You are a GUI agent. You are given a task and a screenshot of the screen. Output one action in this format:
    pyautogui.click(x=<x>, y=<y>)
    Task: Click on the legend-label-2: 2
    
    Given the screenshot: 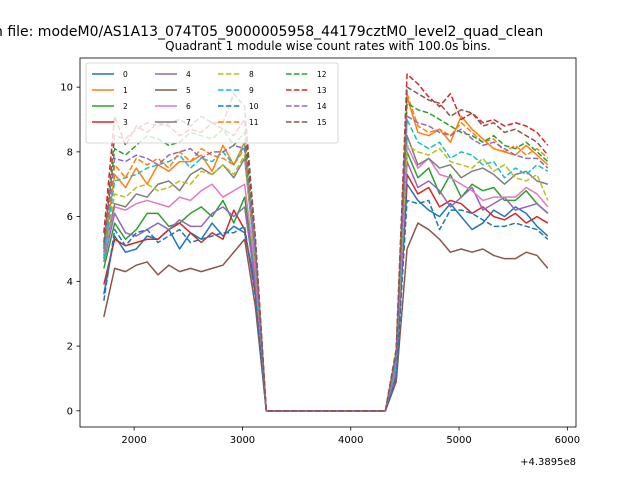 What is the action you would take?
    pyautogui.click(x=125, y=106)
    